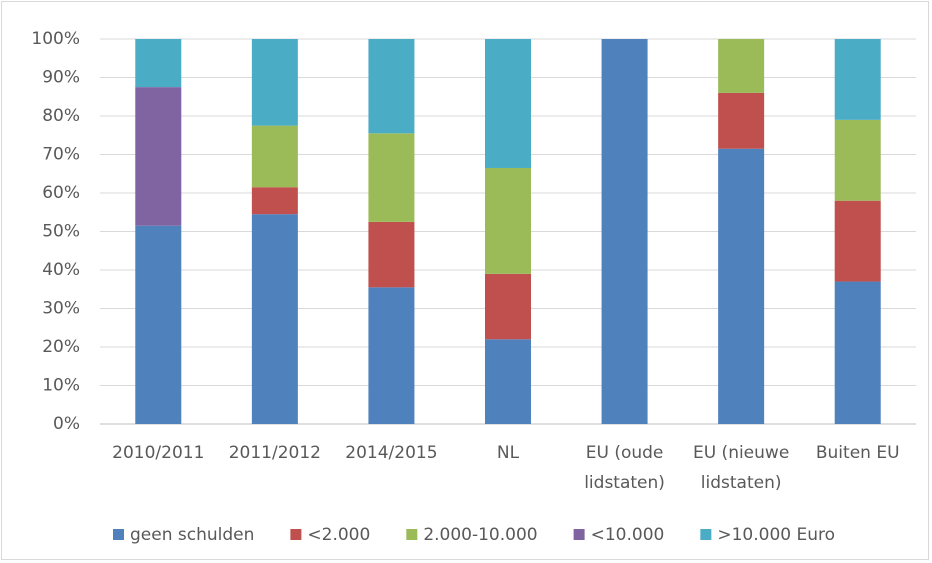  Describe the element at coordinates (338, 535) in the screenshot. I see `legend-label: <2.000` at that location.